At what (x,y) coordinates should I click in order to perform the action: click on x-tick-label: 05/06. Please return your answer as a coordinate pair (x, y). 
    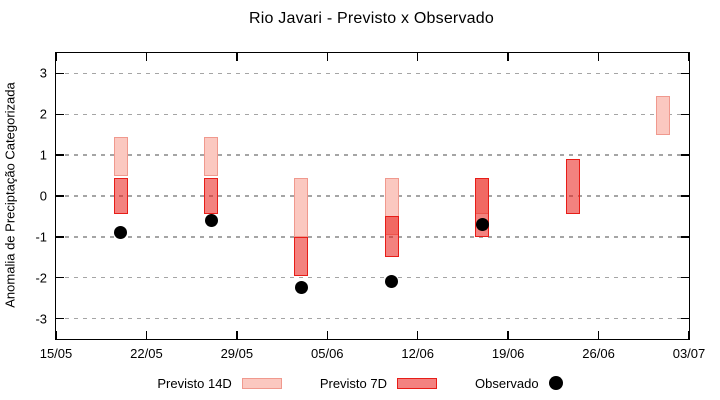
    Looking at the image, I should click on (327, 353).